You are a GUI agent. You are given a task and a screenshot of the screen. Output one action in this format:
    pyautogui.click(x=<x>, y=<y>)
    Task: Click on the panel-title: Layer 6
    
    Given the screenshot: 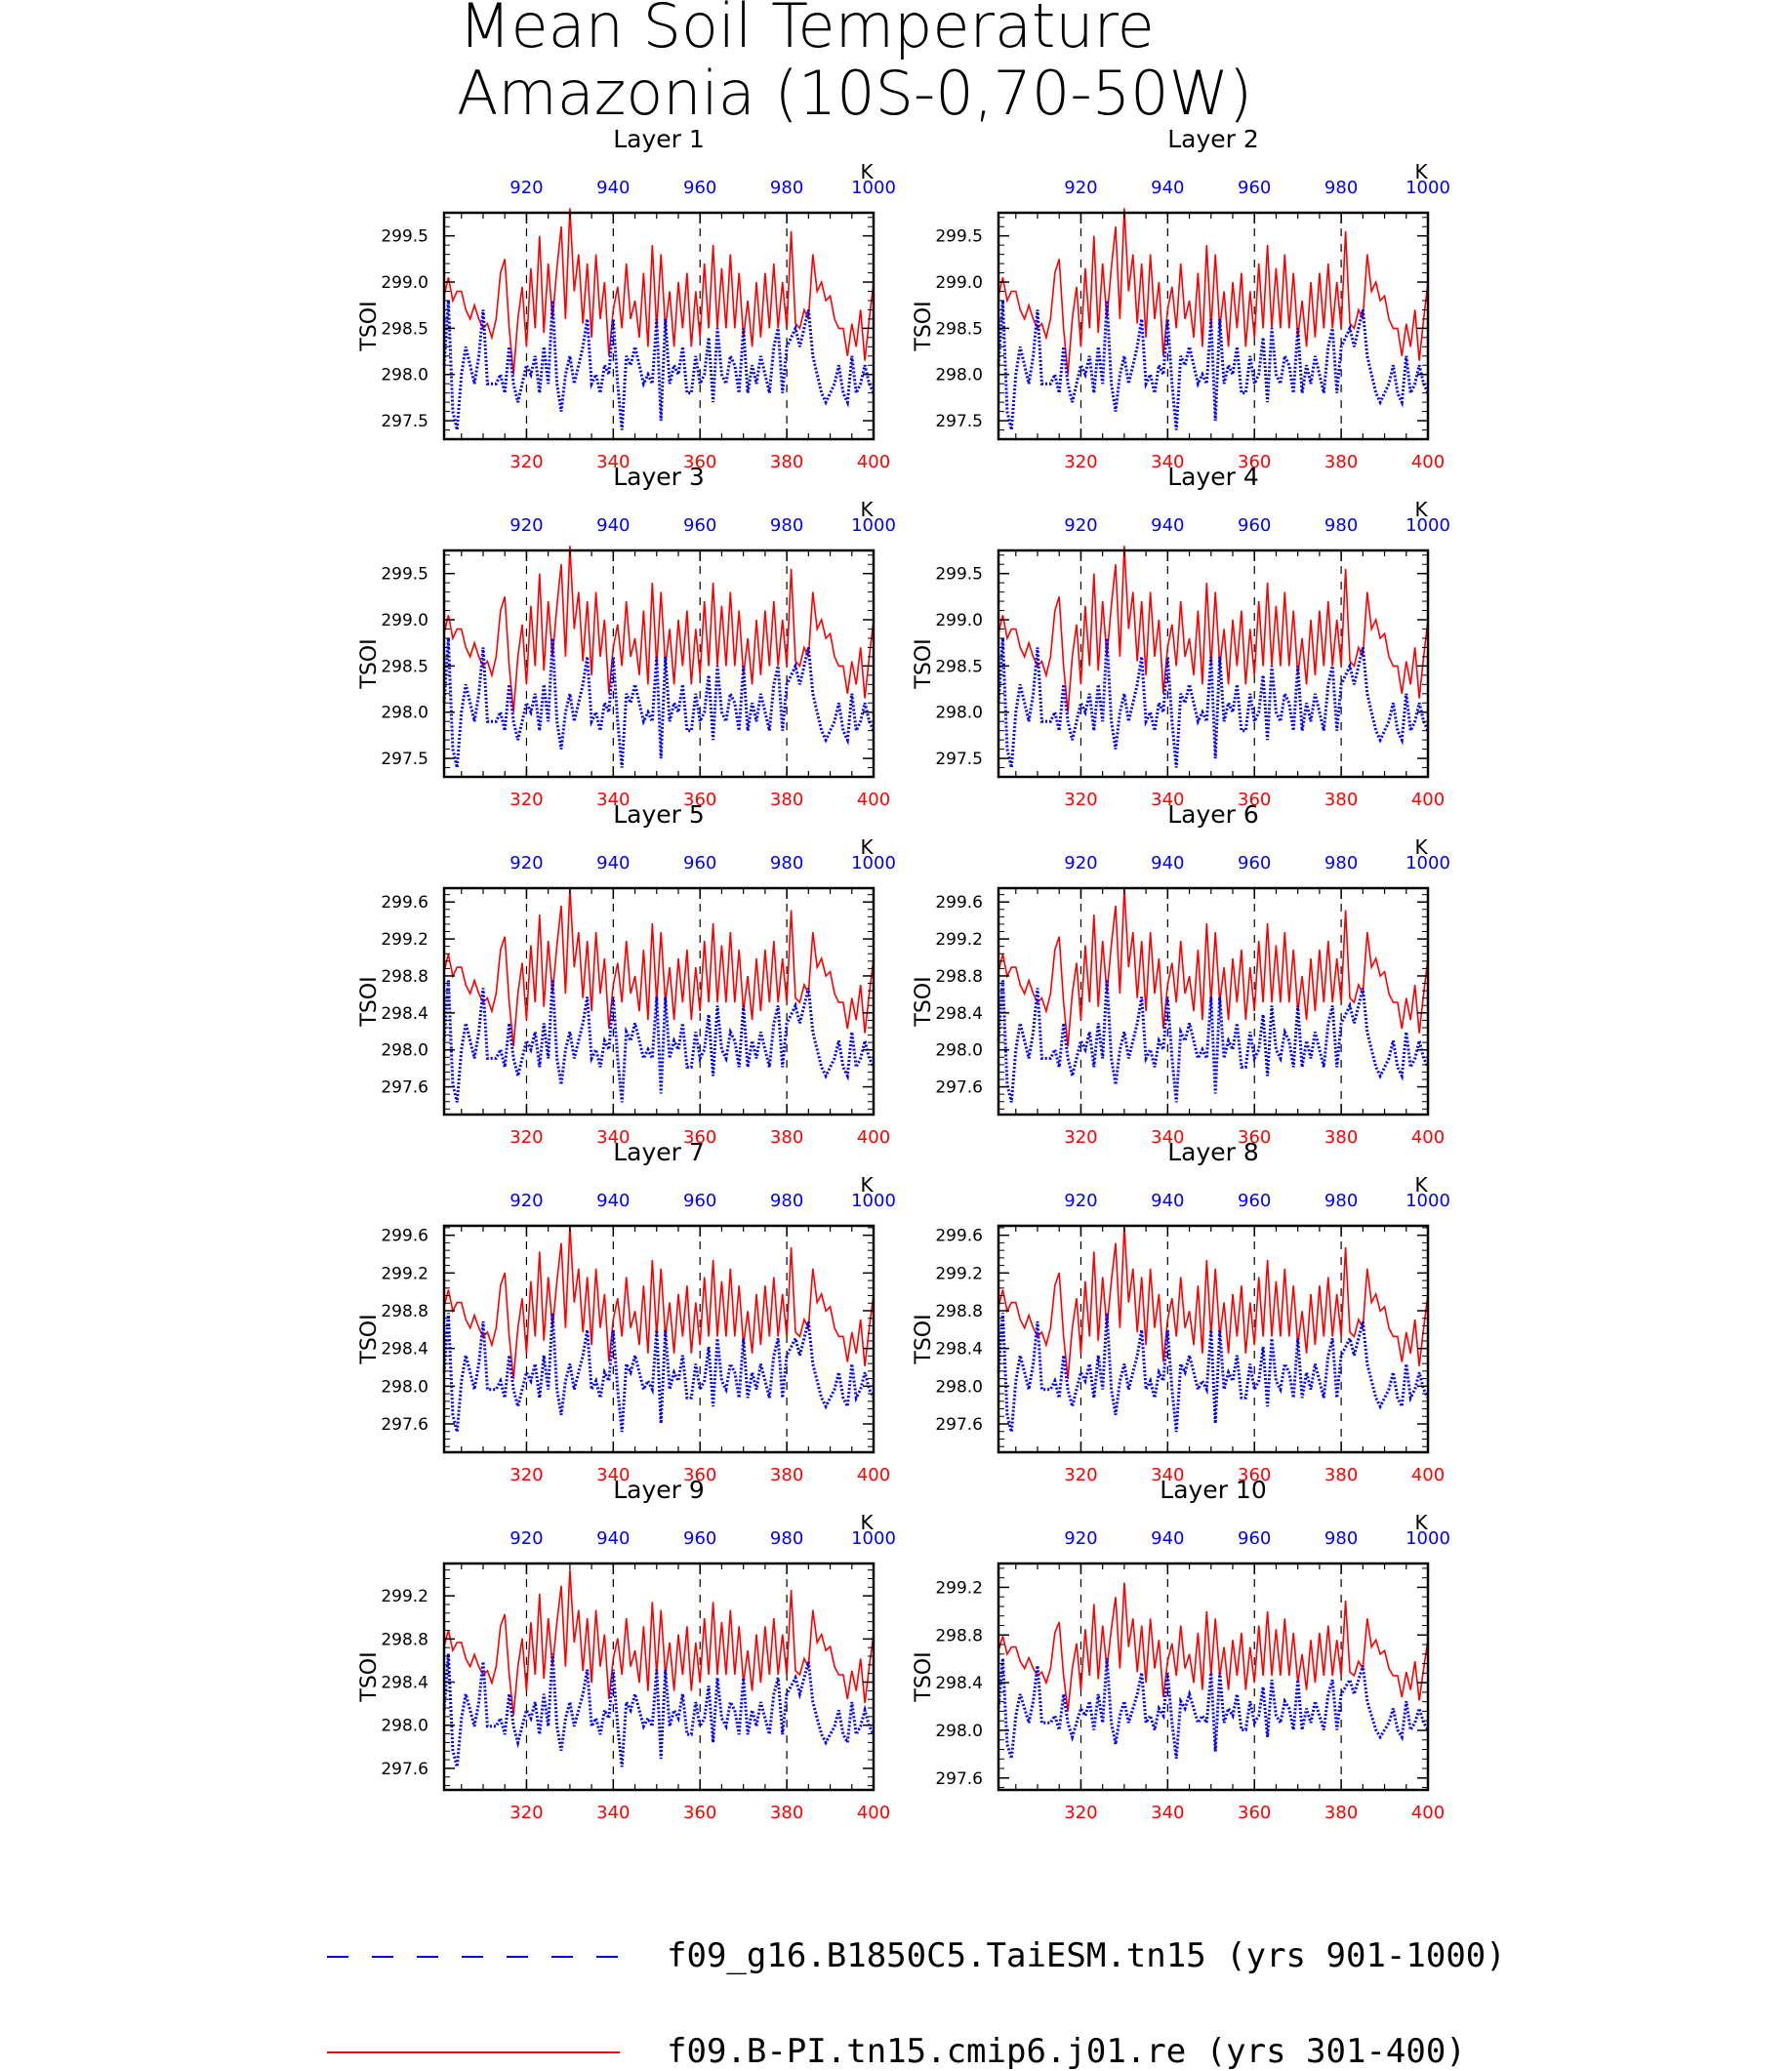 What is the action you would take?
    pyautogui.click(x=1213, y=815)
    